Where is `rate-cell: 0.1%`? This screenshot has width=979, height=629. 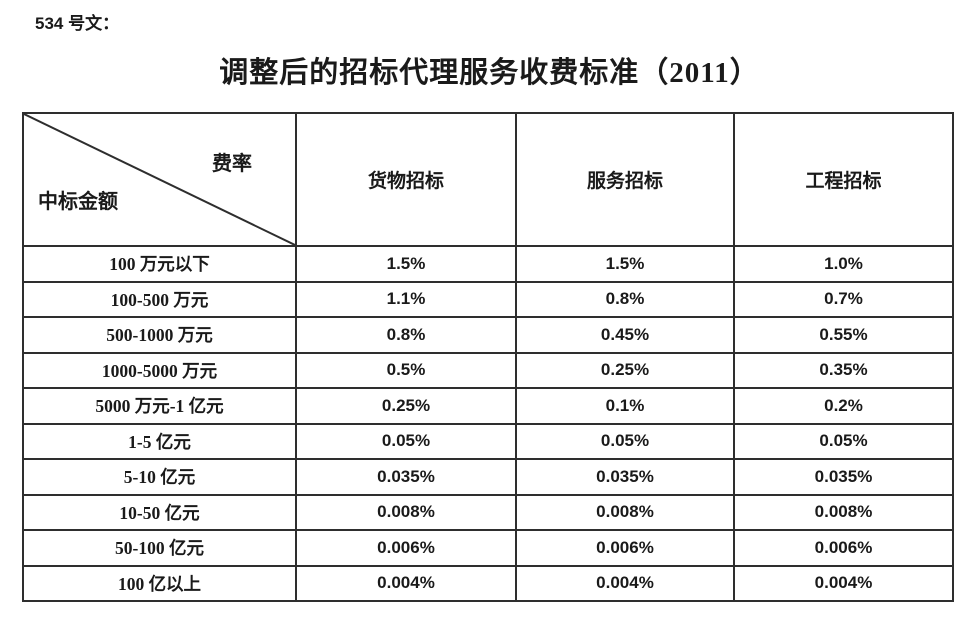 rate-cell: 0.1% is located at coordinates (625, 406).